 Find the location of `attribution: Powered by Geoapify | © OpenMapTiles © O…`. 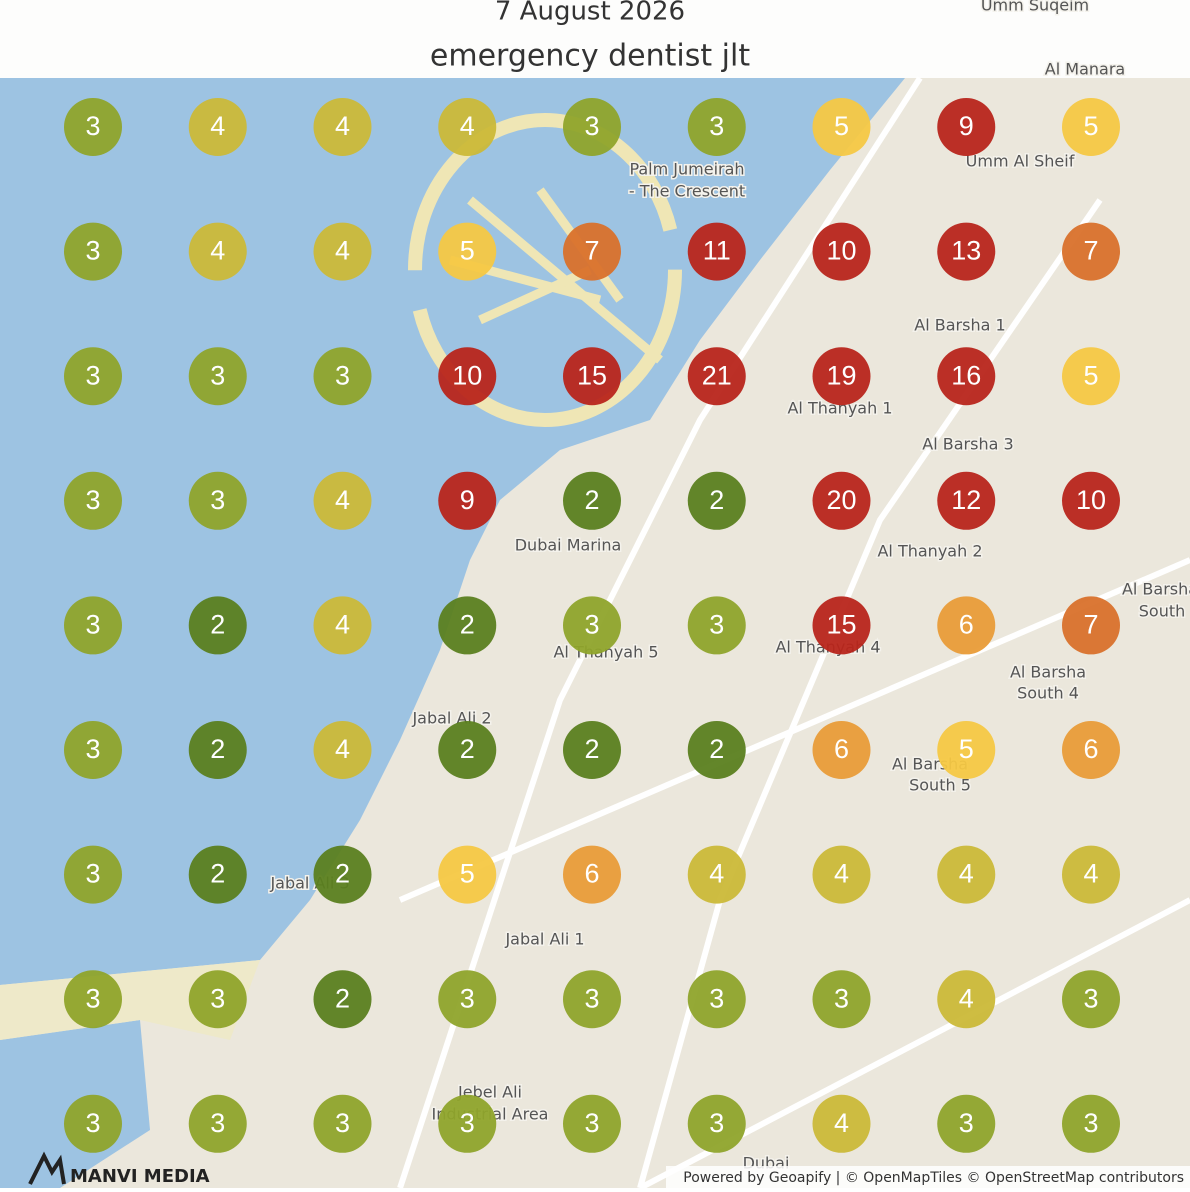

attribution: Powered by Geoapify | © OpenMapTiles © O… is located at coordinates (933, 1178).